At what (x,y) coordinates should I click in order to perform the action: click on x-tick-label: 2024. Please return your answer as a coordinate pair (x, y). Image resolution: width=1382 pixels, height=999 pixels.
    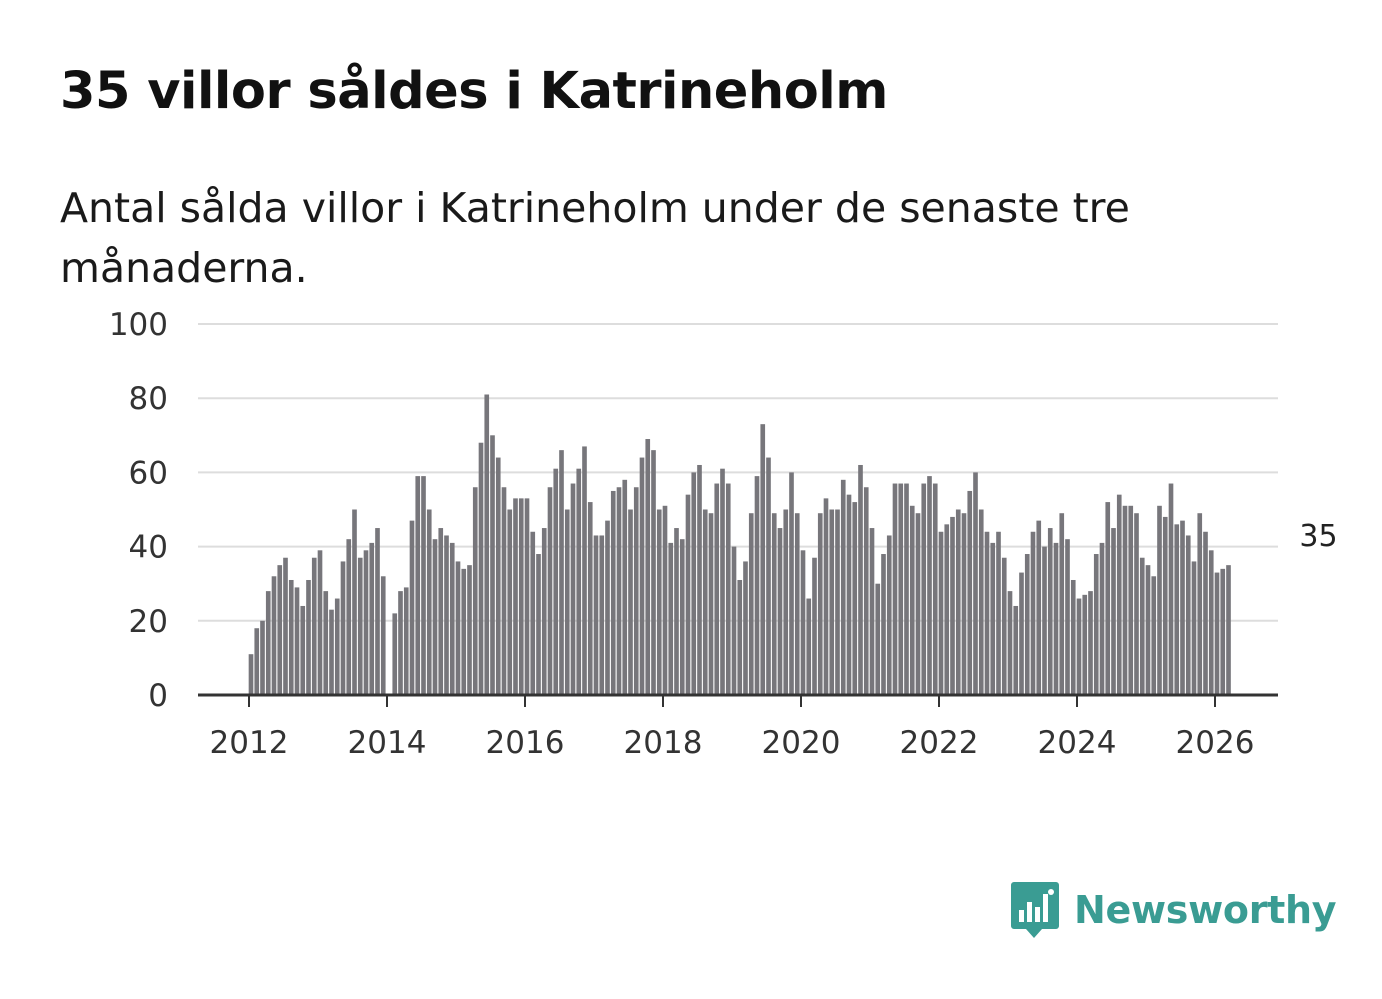
    Looking at the image, I should click on (1077, 743).